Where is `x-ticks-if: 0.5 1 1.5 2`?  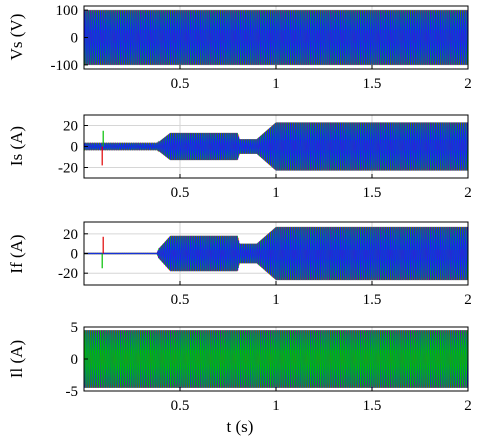 x-ticks-if: 0.5 1 1.5 2 is located at coordinates (321, 294).